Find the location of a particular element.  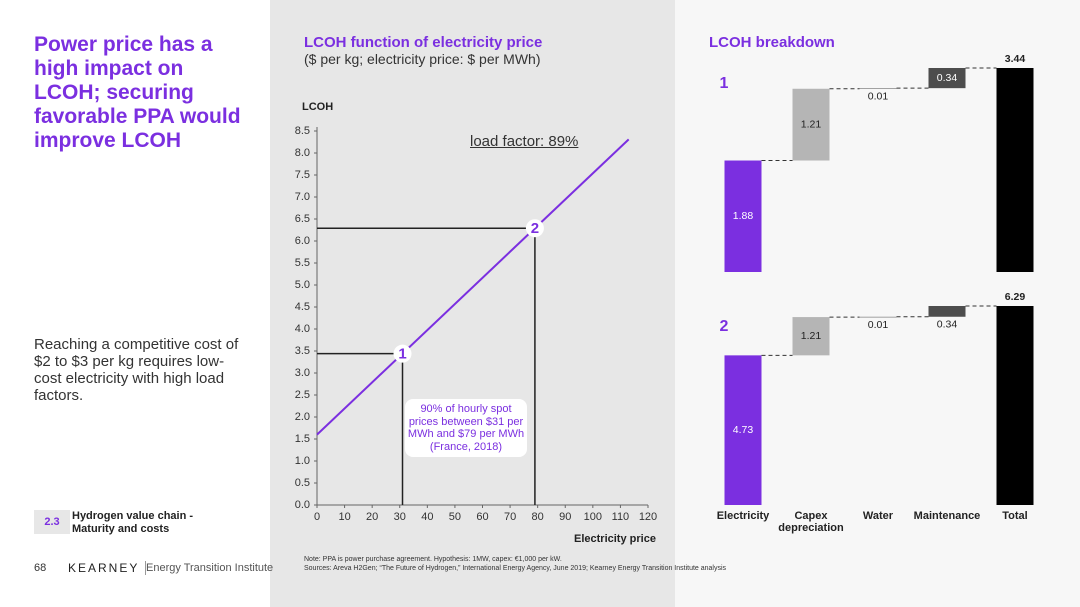

x-tick-label: Total is located at coordinates (1015, 516).